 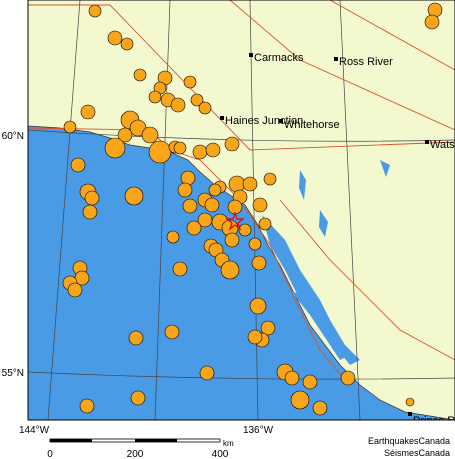 What do you see at coordinates (34, 430) in the screenshot?
I see `longitude-label: 144°W` at bounding box center [34, 430].